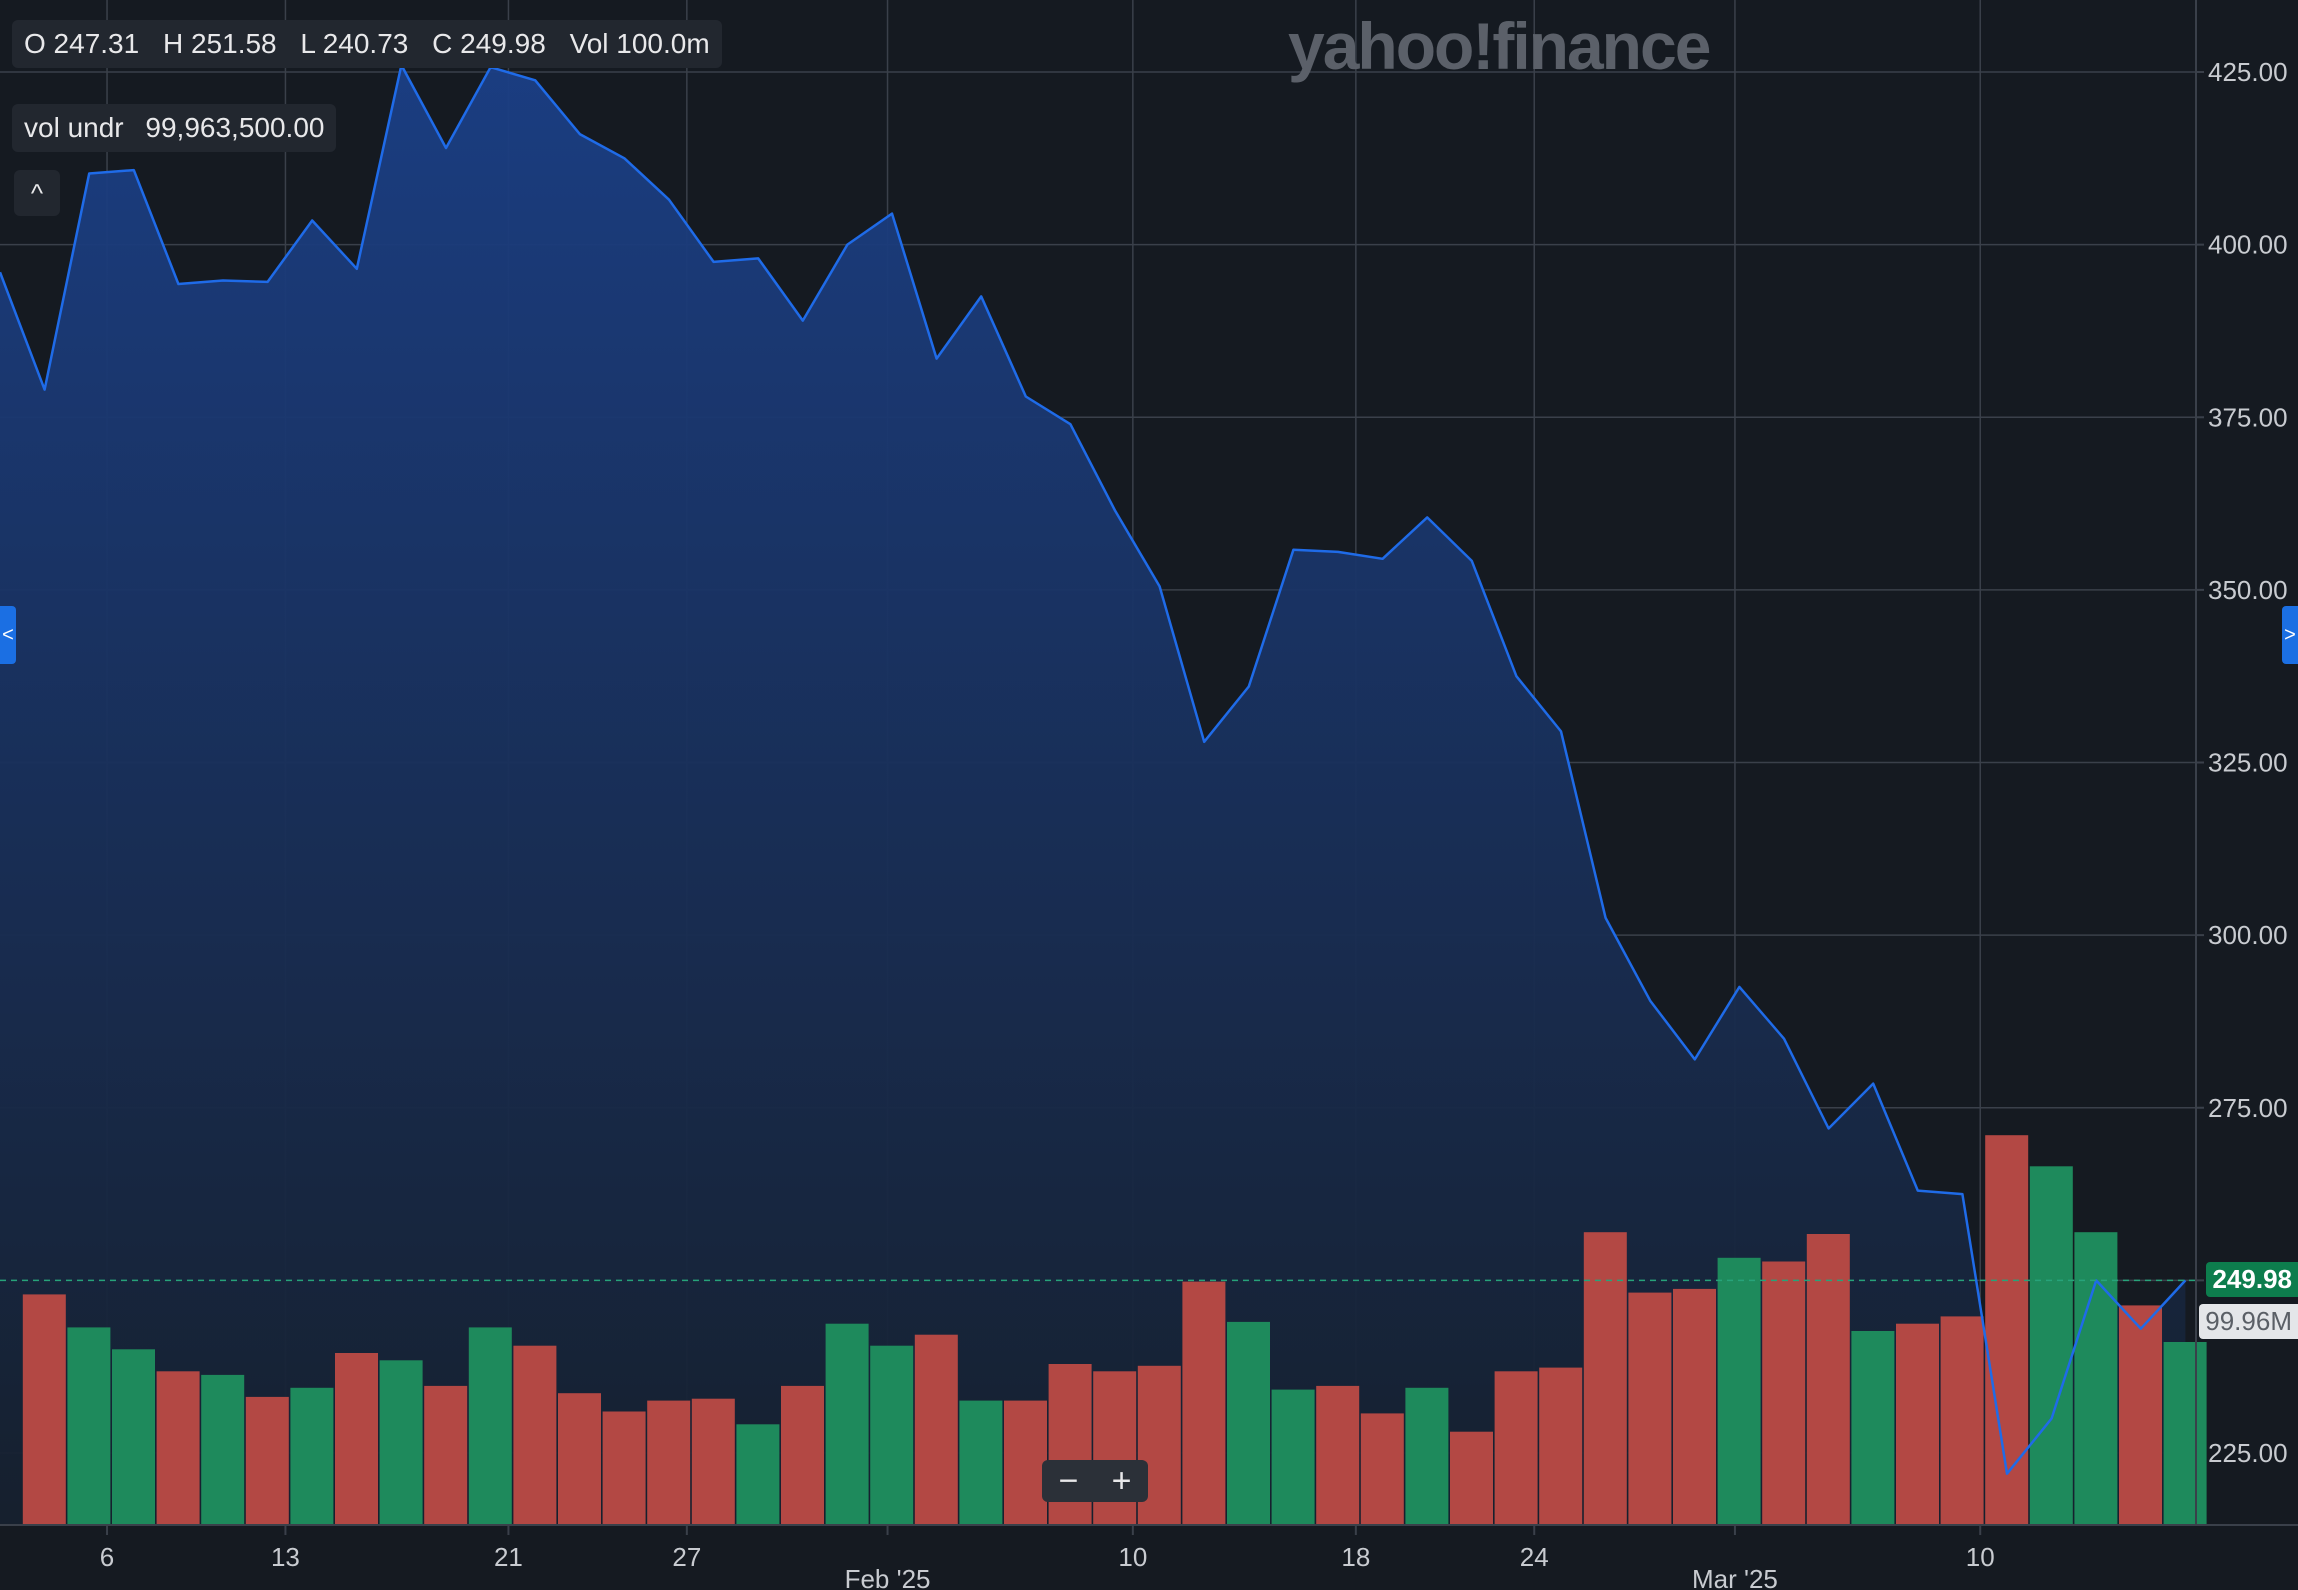 This screenshot has width=2298, height=1590. Describe the element at coordinates (489, 43) in the screenshot. I see `close-value: C 249.98` at that location.